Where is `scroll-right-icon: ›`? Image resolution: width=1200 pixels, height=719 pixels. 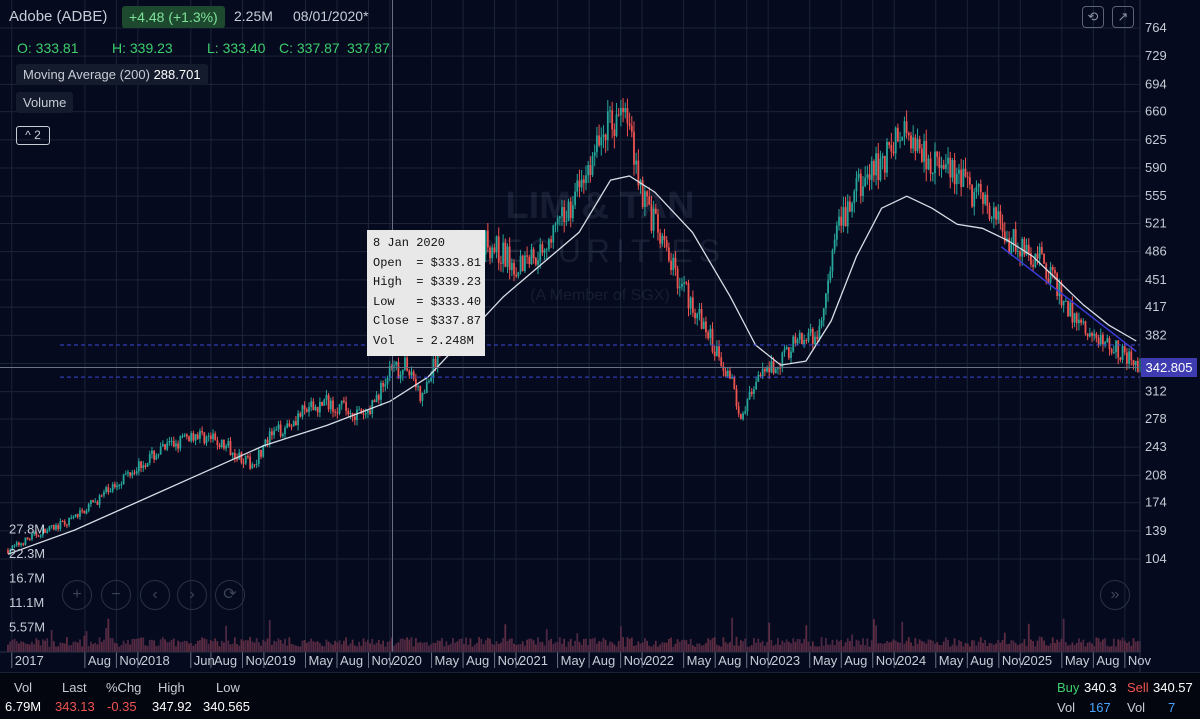 scroll-right-icon: › is located at coordinates (192, 595).